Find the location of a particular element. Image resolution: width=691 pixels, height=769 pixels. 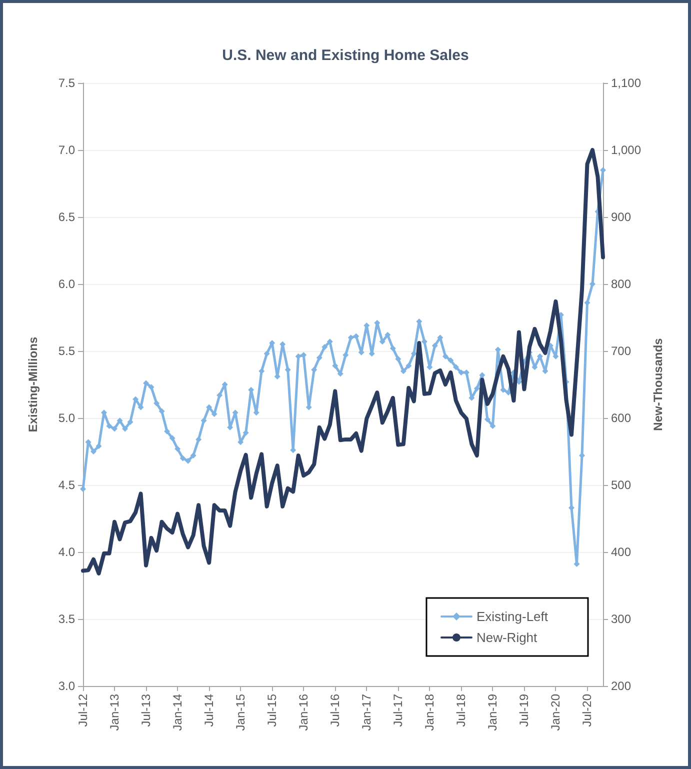

x-tick-label: Jul-17 is located at coordinates (398, 710).